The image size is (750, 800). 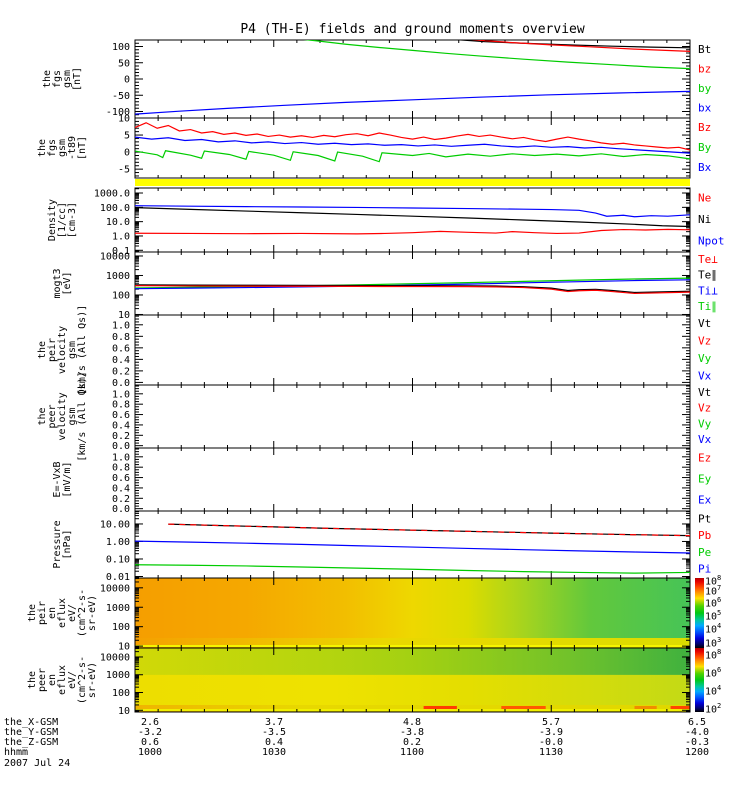 I want to click on panel-spec_peer: thepeerenefluxeV/(cm^2-s-sr-eV), so click(x=365, y=680).